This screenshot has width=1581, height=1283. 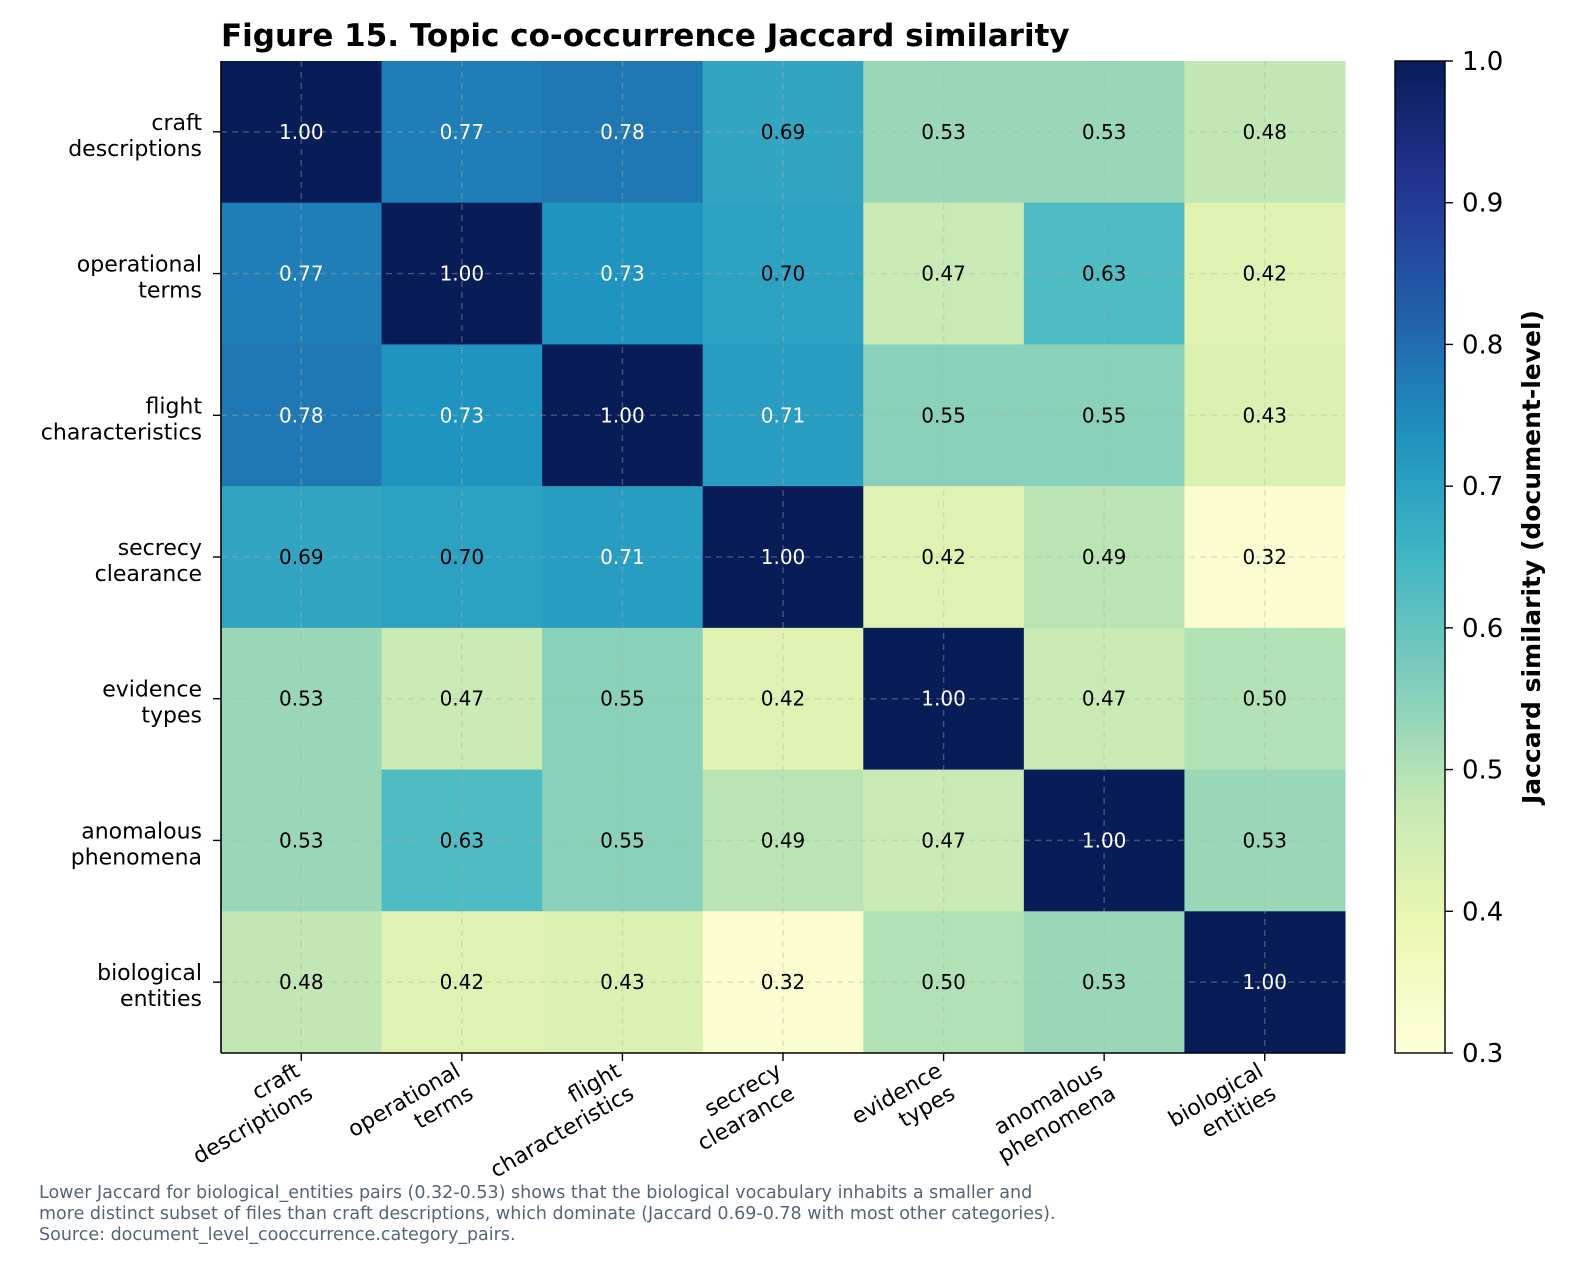 I want to click on colorbar-tick-label: 0.9, so click(x=1482, y=204).